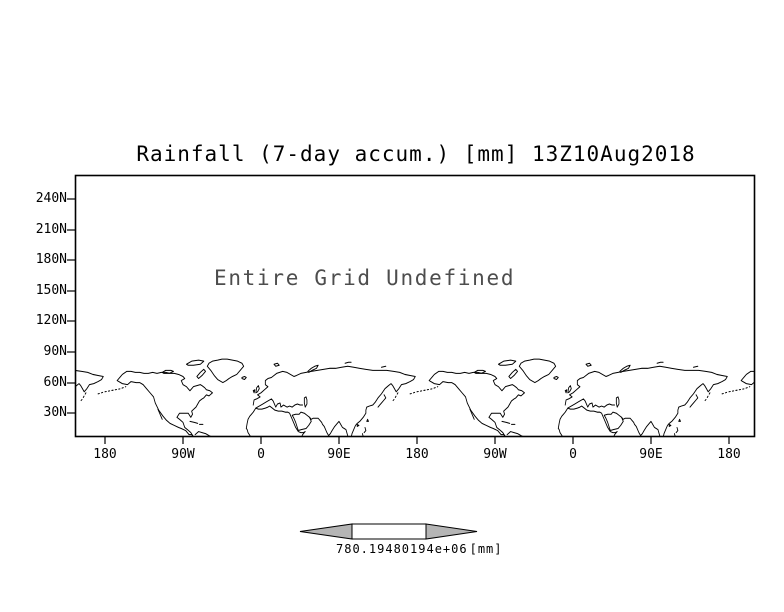 The width and height of the screenshot is (784, 612). Describe the element at coordinates (486, 549) in the screenshot. I see `colorbar-units: [mm]` at that location.